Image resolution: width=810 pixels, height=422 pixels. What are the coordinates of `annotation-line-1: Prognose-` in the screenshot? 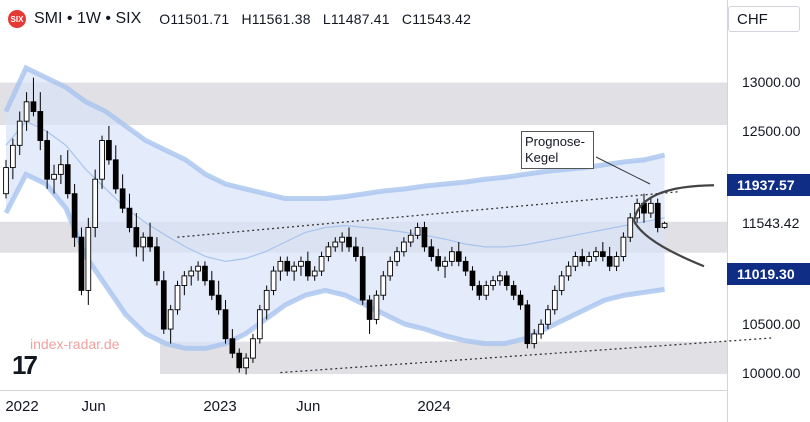 It's located at (555, 141).